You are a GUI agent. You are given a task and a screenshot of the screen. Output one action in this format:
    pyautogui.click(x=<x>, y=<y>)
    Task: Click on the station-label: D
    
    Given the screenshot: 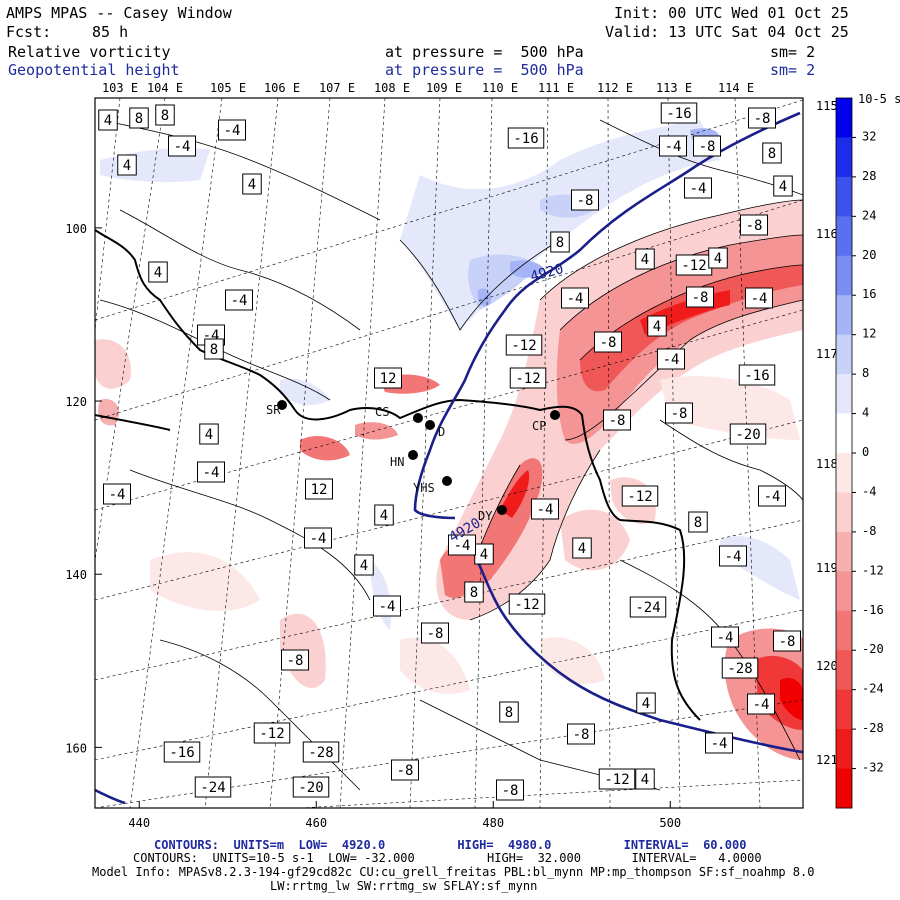 What is the action you would take?
    pyautogui.click(x=441, y=432)
    